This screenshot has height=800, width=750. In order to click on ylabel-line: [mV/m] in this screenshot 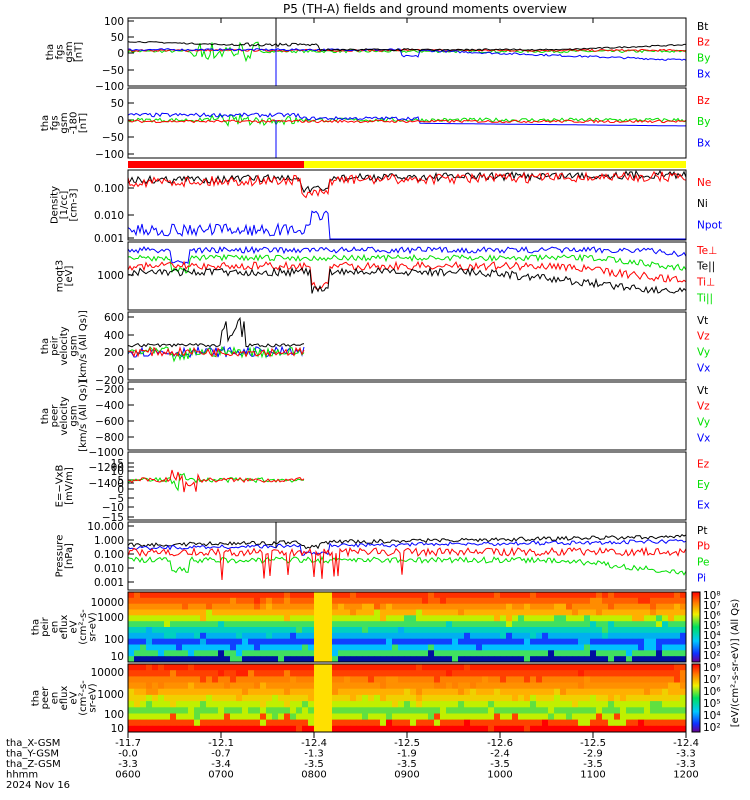, I will do `click(69, 486)`.